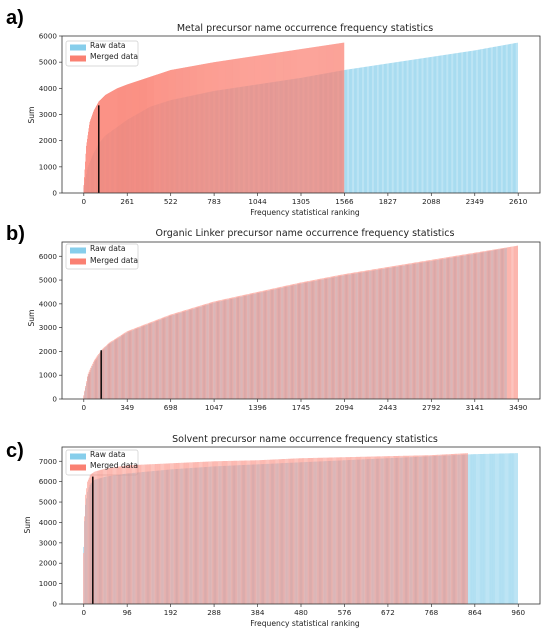  I want to click on x-tick-label-c: 768, so click(432, 612).